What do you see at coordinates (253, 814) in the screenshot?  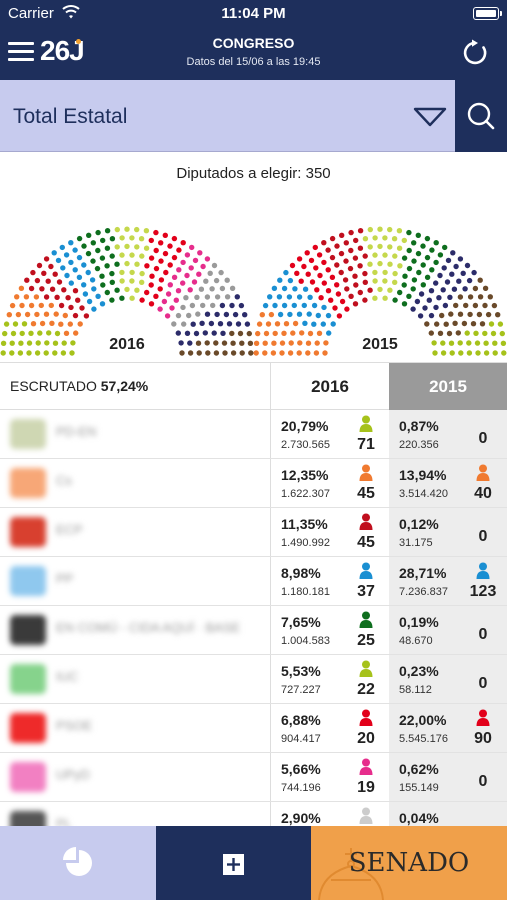 I see `result-row: PL 2,90% 0,04%` at bounding box center [253, 814].